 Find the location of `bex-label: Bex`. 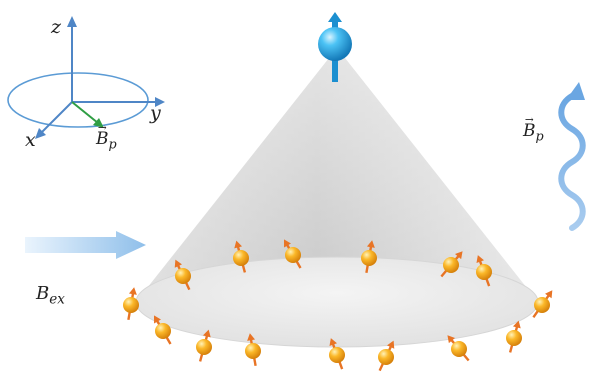

bex-label: Bex is located at coordinates (50, 296).